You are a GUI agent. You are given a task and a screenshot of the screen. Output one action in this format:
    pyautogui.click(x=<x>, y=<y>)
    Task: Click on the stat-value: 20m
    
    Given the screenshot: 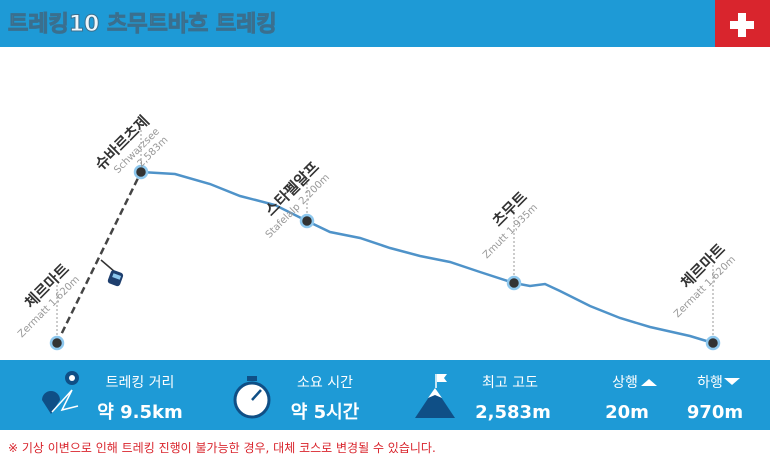 What is the action you would take?
    pyautogui.click(x=627, y=412)
    